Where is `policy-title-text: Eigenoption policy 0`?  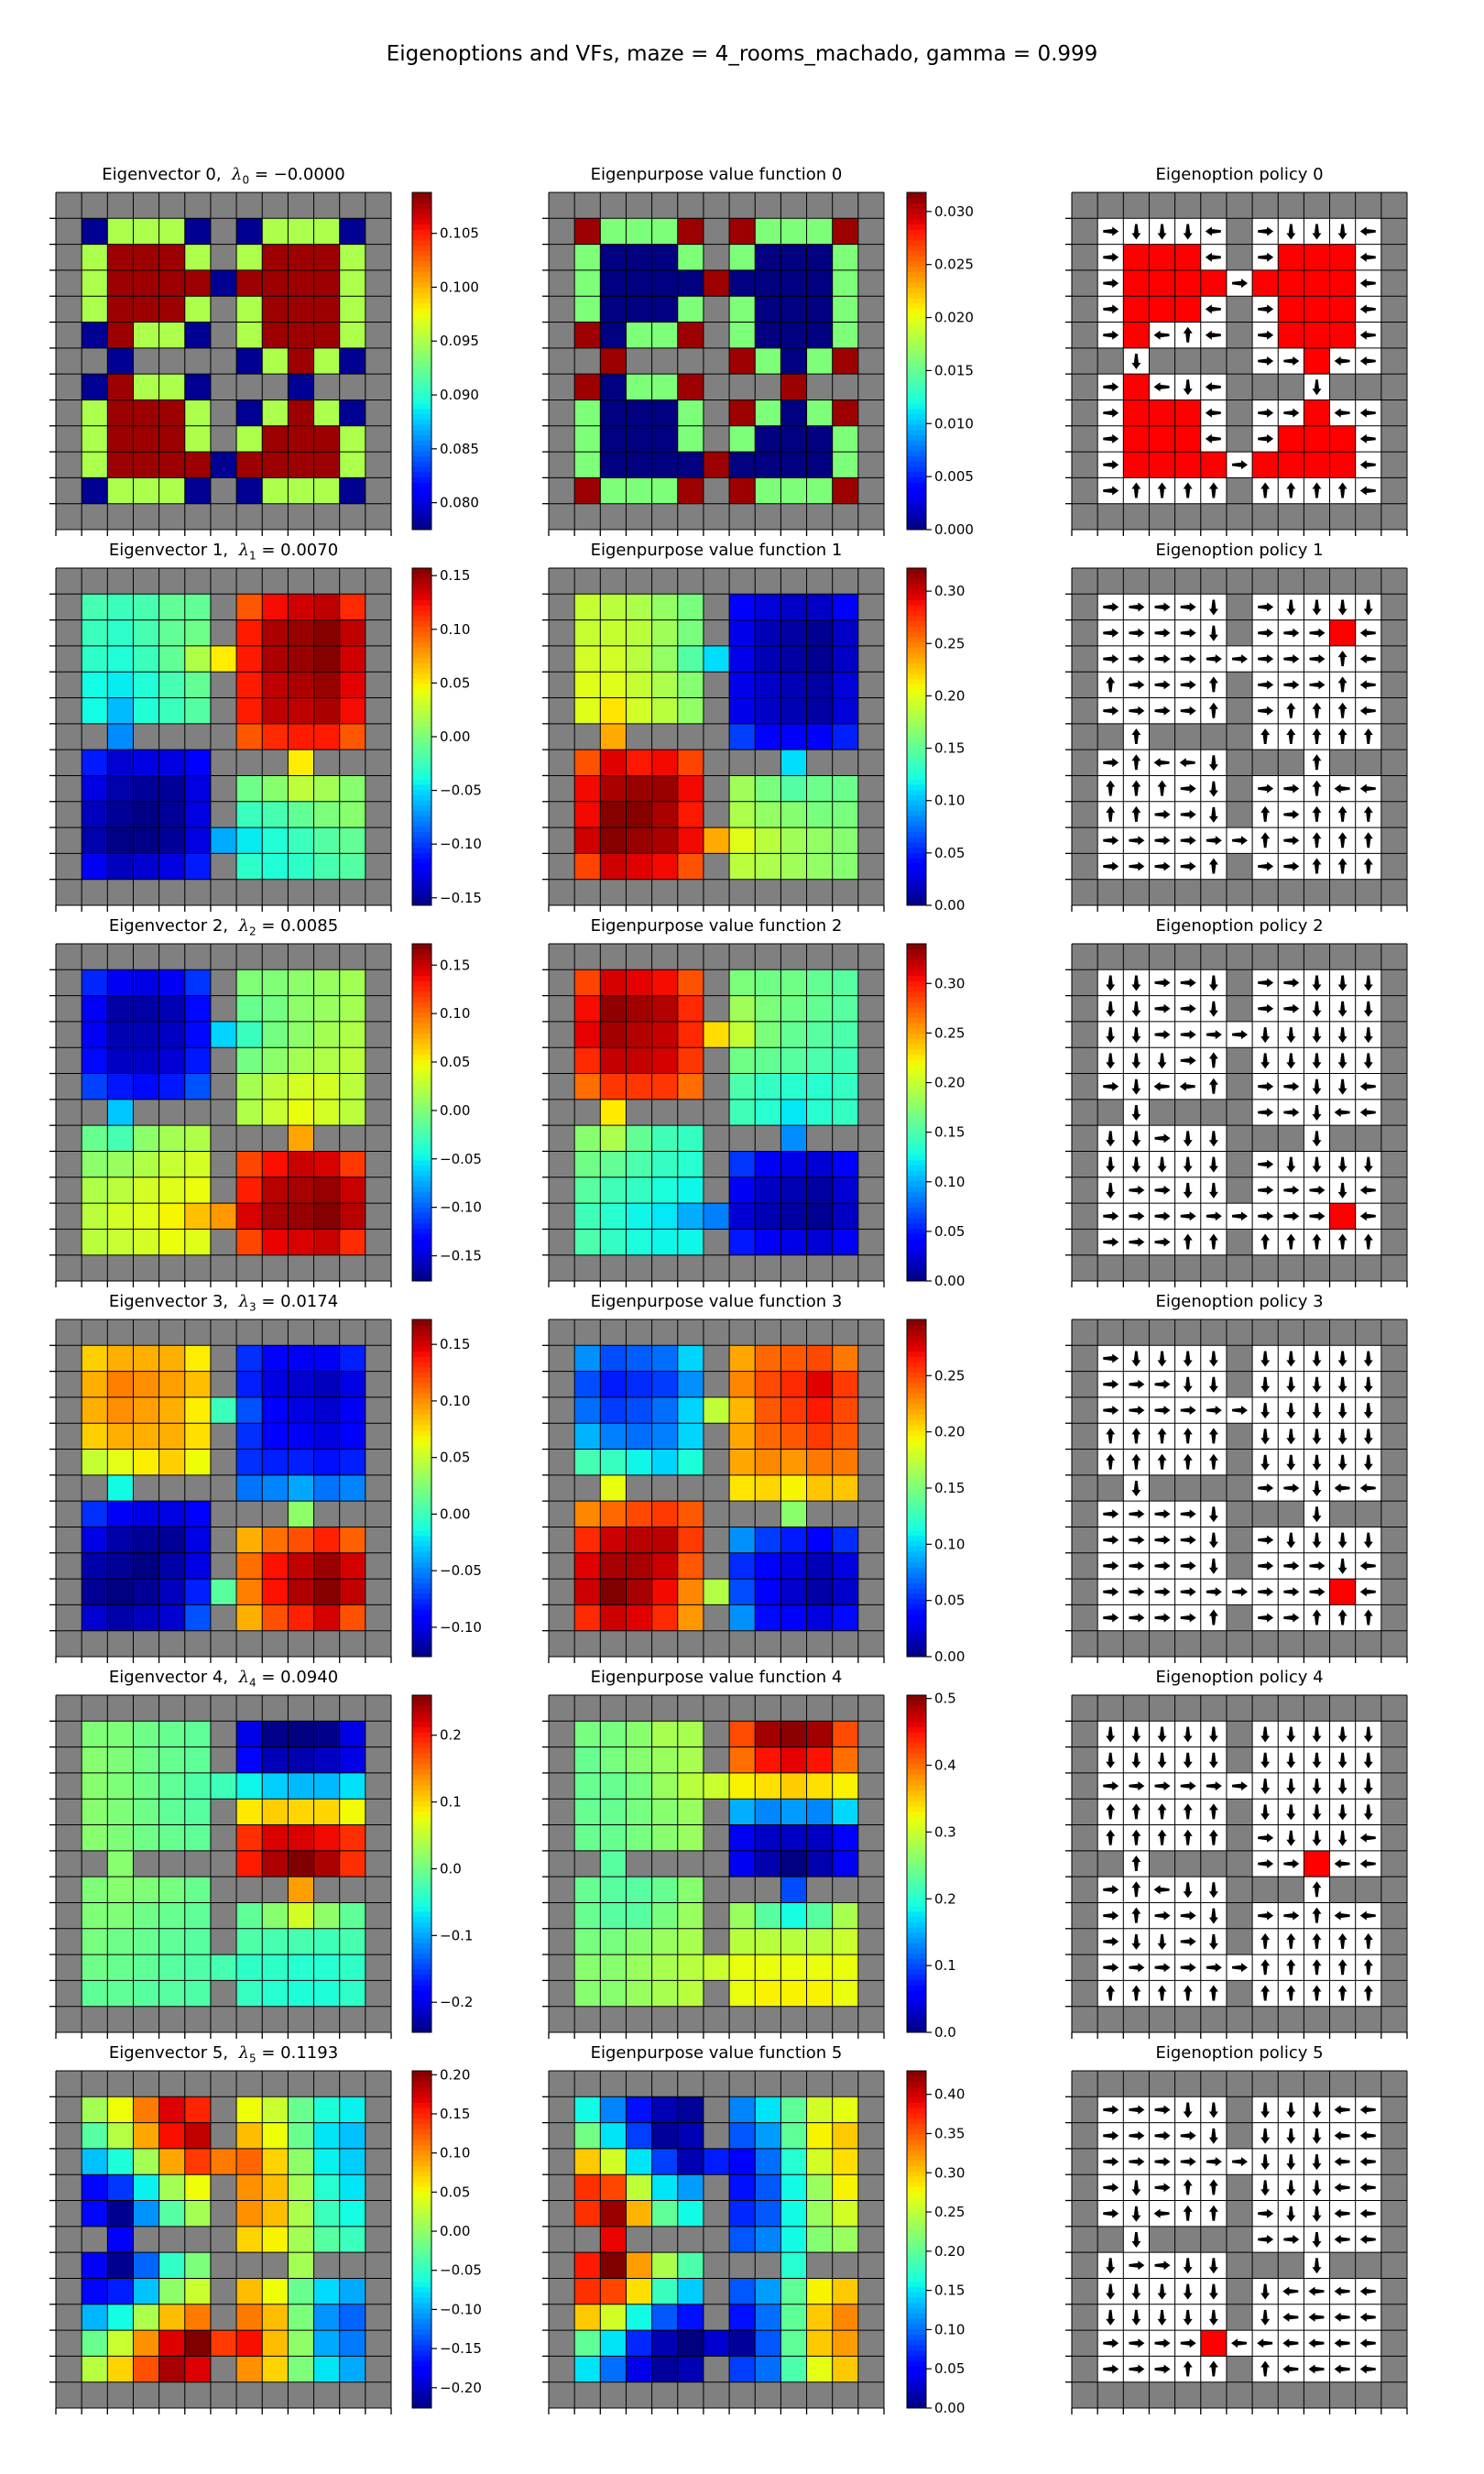
policy-title-text: Eigenoption policy 0 is located at coordinates (1239, 174).